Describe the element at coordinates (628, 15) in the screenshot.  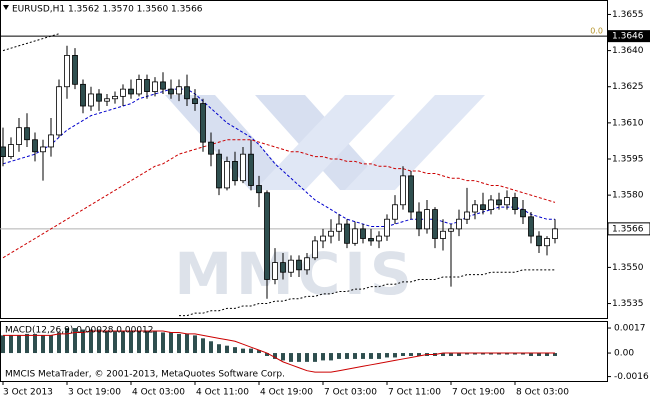
I see `y-tick-label: 1.3655` at that location.